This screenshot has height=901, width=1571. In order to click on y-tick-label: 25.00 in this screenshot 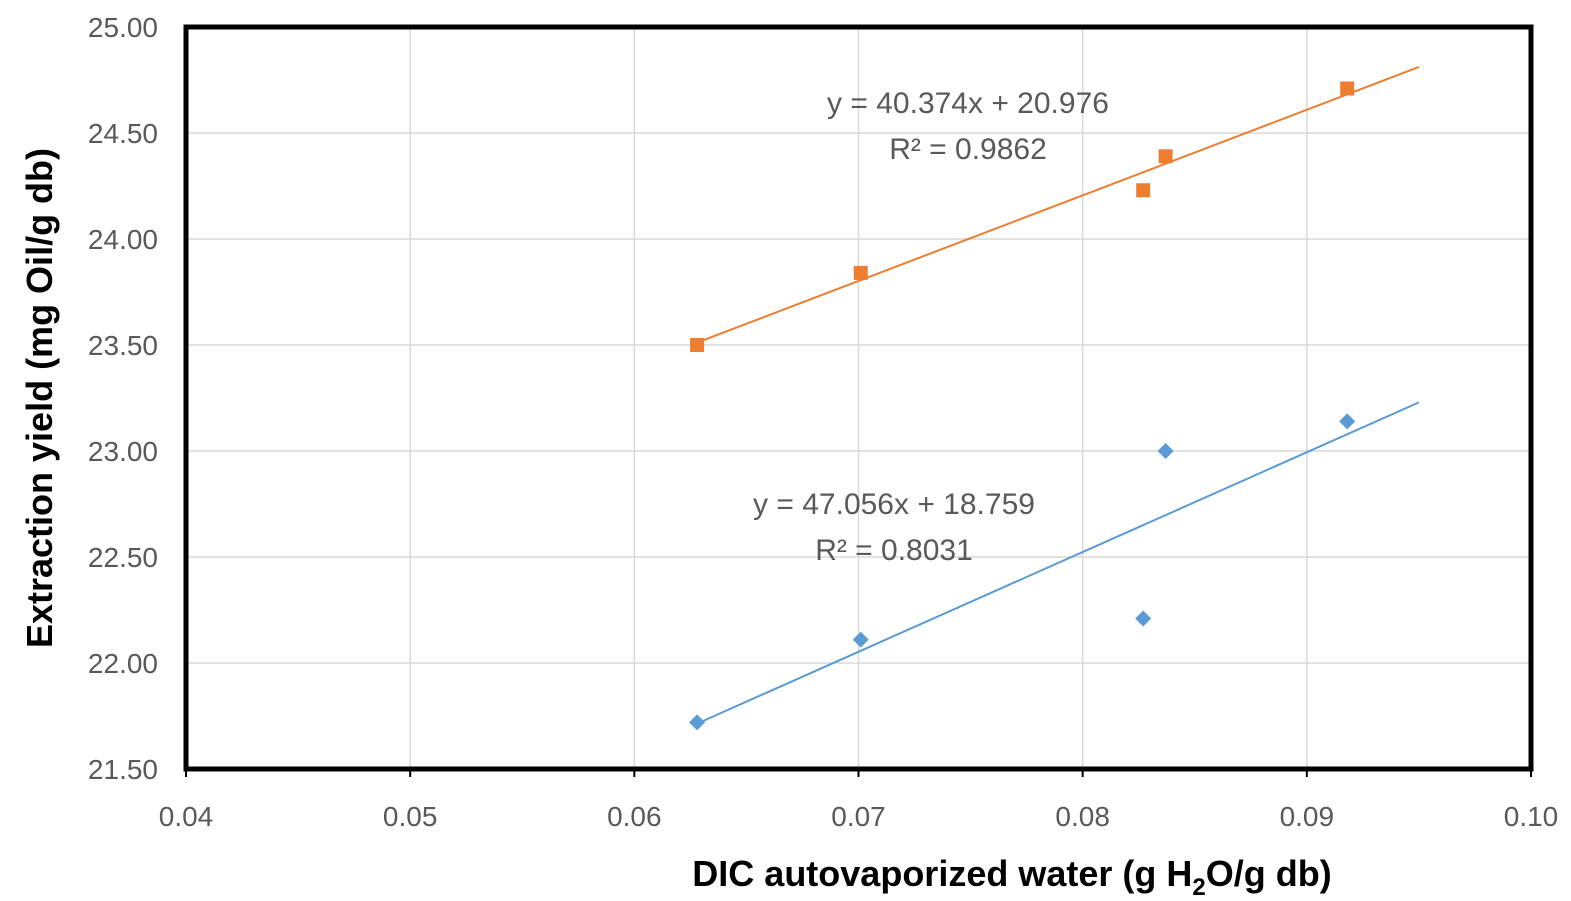, I will do `click(123, 27)`.